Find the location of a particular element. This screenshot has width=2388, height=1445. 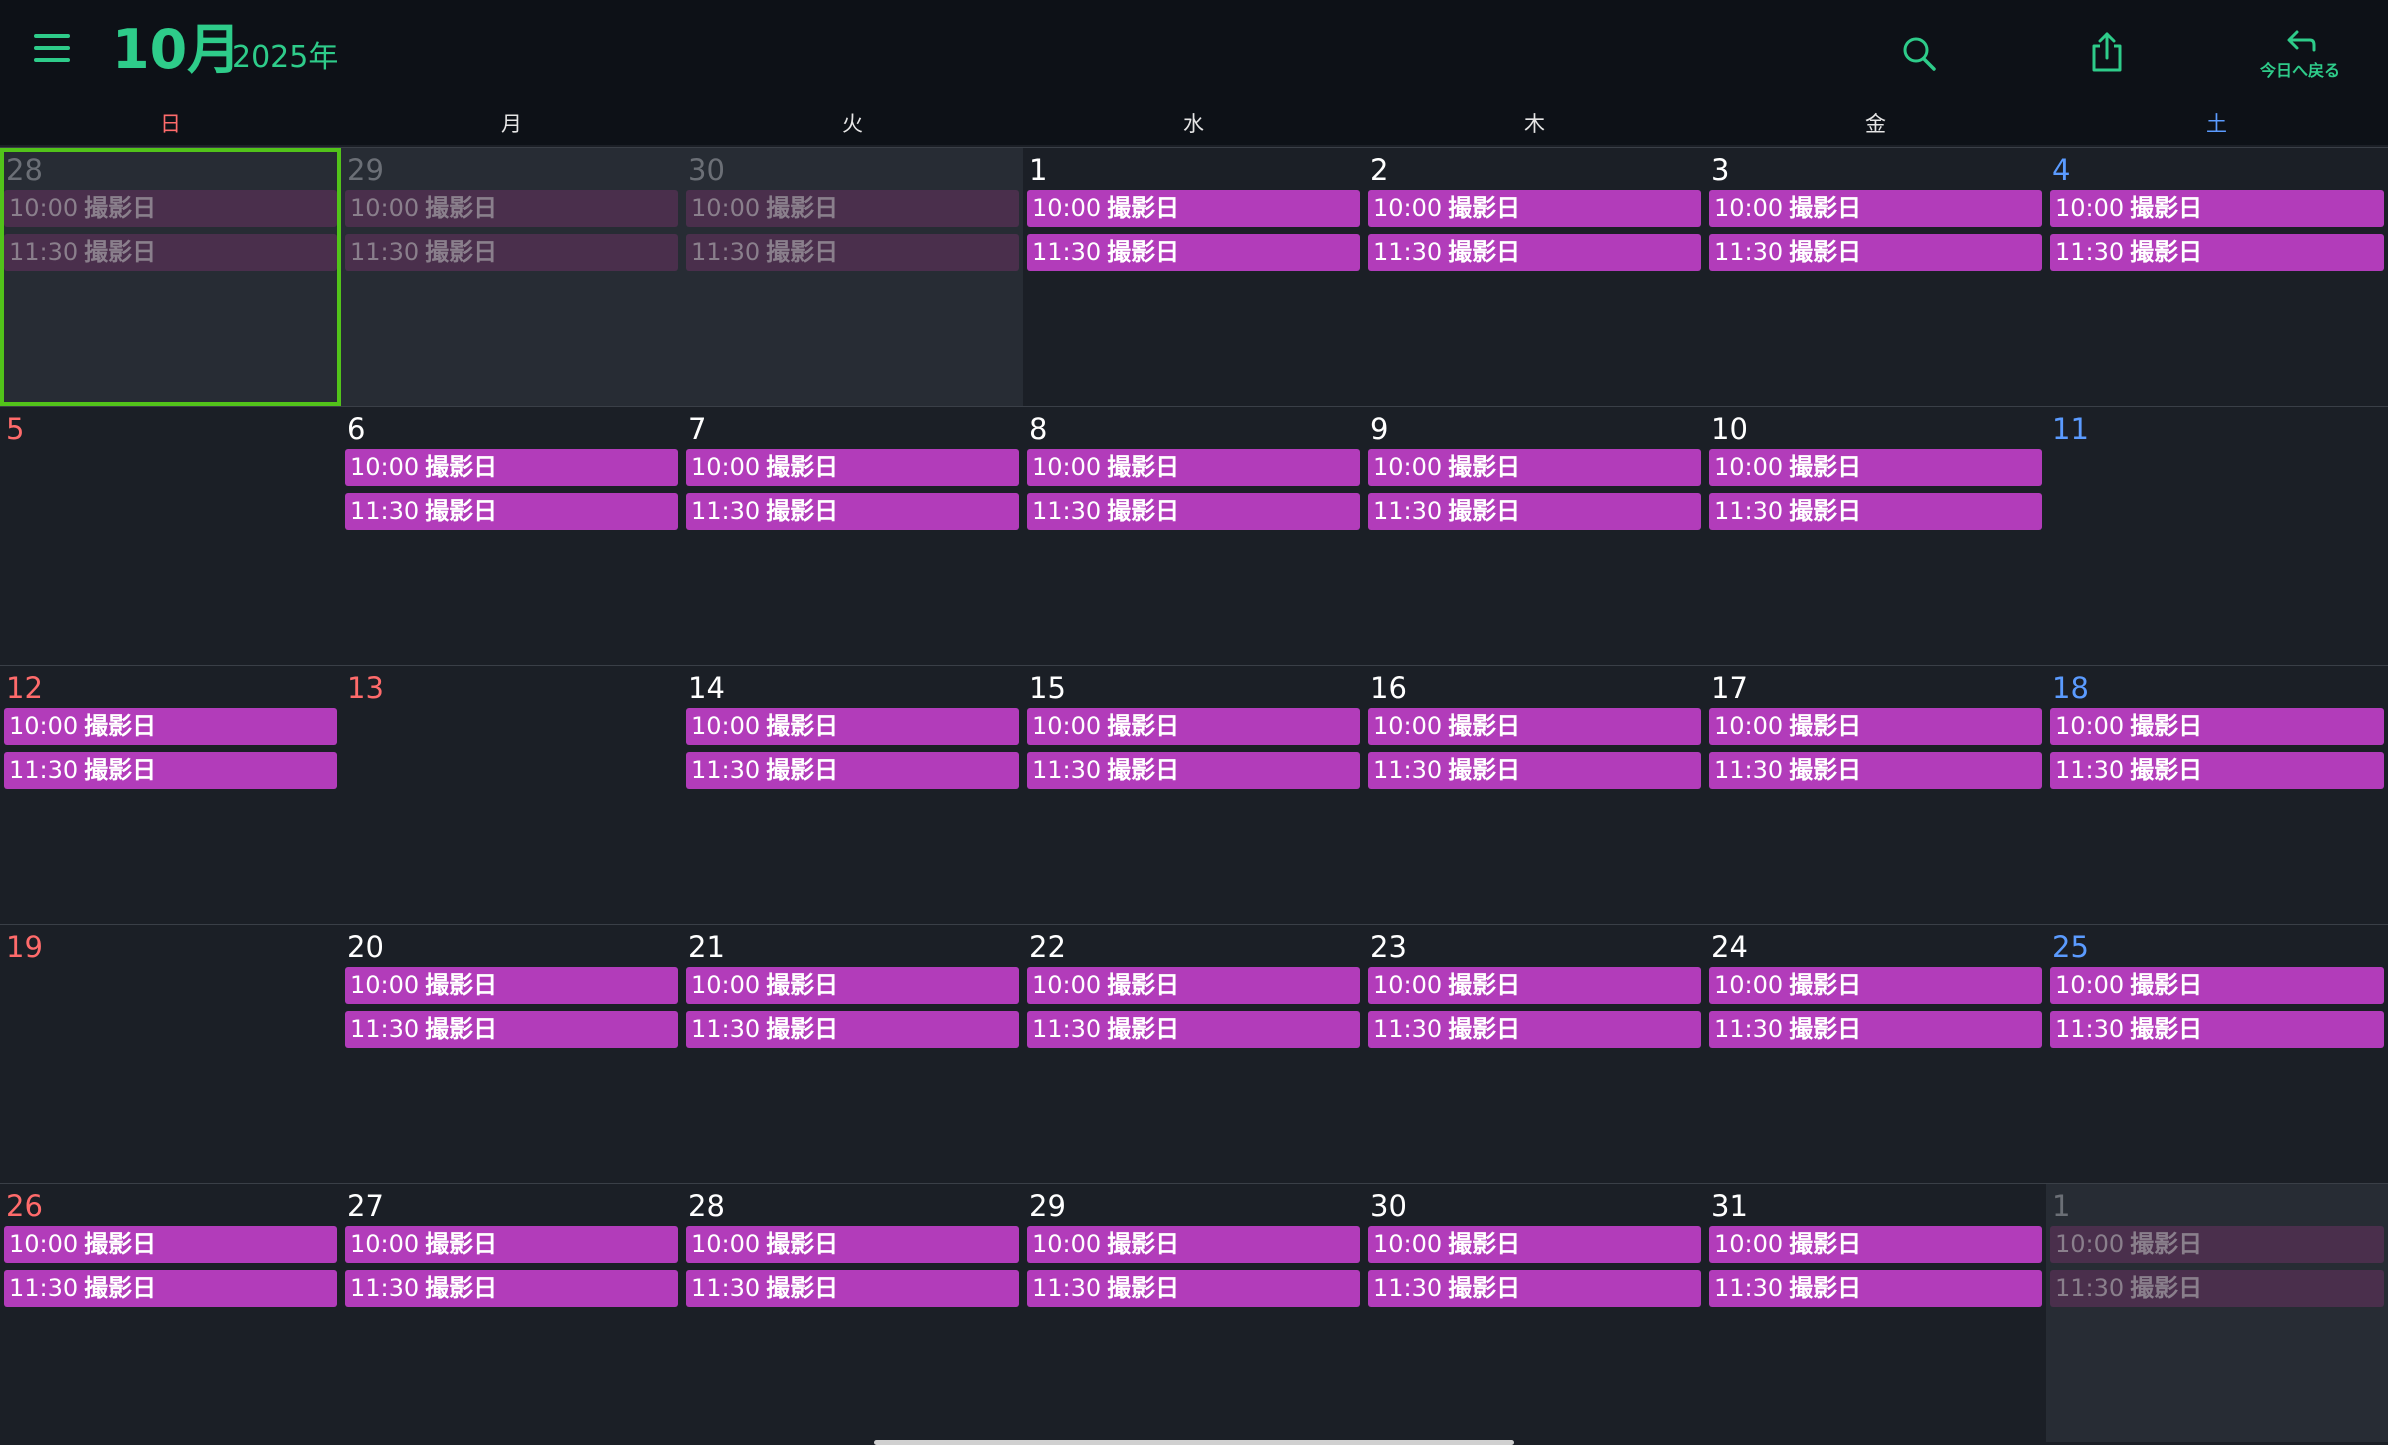

day-cell: 12 10:00 撮影日 11:30 撮影日 is located at coordinates (170, 794).